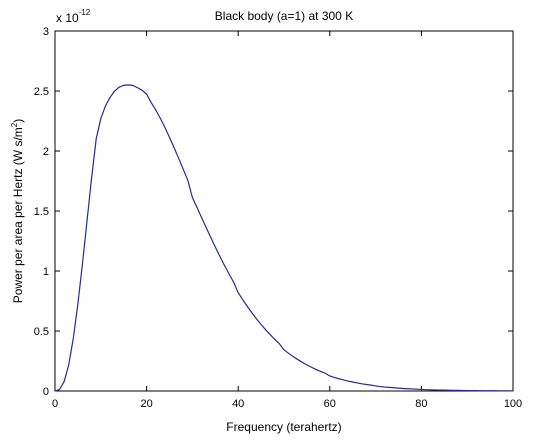 The image size is (547, 441). Describe the element at coordinates (46, 32) in the screenshot. I see `y-tick-label: 3` at that location.